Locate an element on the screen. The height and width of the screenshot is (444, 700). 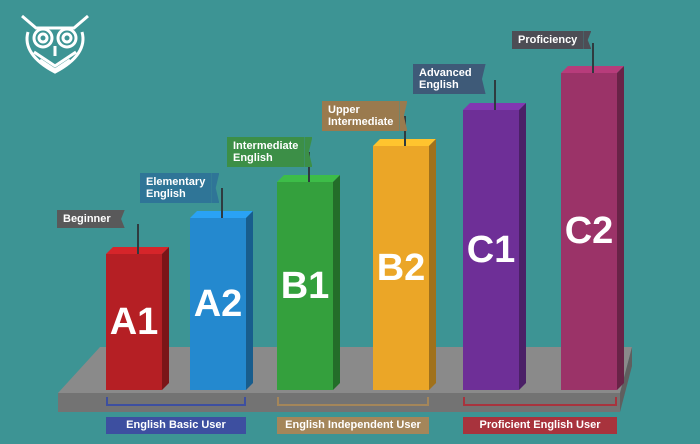
flag-b1: Intermediate English is located at coordinates (266, 152).